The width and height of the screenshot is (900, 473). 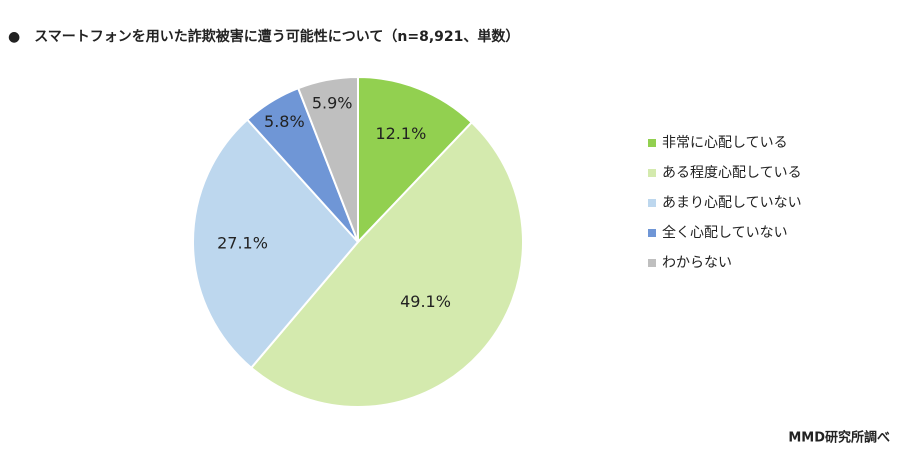 What do you see at coordinates (263, 36) in the screenshot?
I see `chart-title: ● スマートフォンを用いた詐欺被害に遭う可能性について（n=8,921、単数）` at bounding box center [263, 36].